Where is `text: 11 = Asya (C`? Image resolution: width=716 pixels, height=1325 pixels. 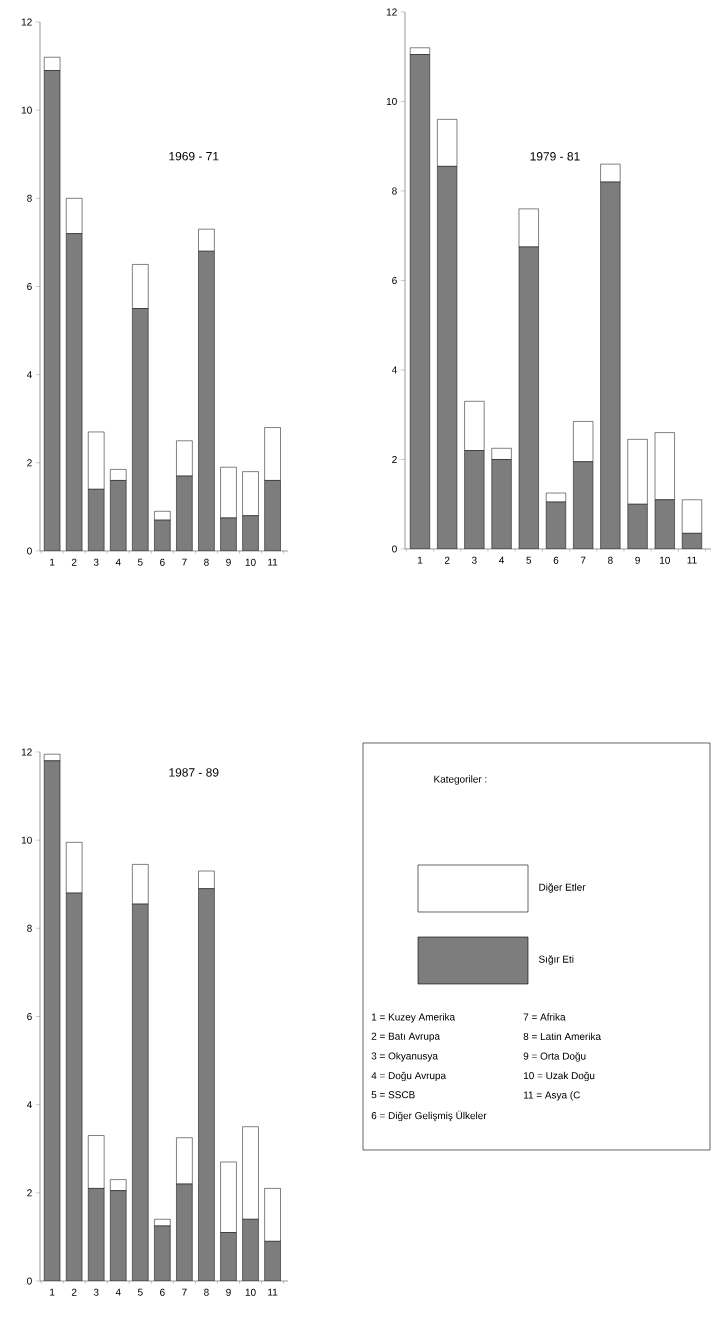 text: 11 = Asya (C is located at coordinates (551, 1096).